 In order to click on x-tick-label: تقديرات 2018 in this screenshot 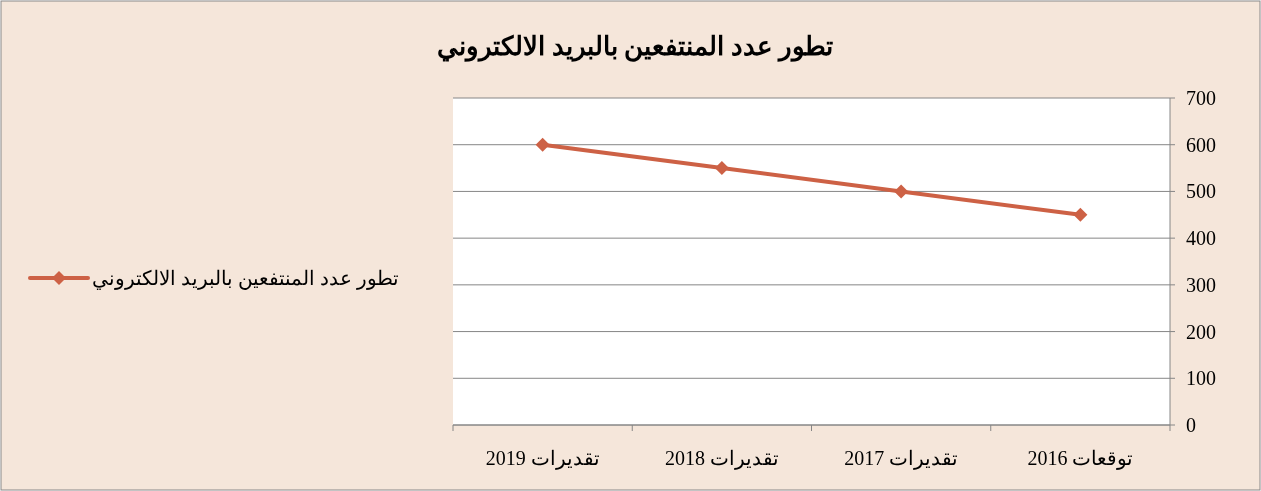, I will do `click(721, 458)`.